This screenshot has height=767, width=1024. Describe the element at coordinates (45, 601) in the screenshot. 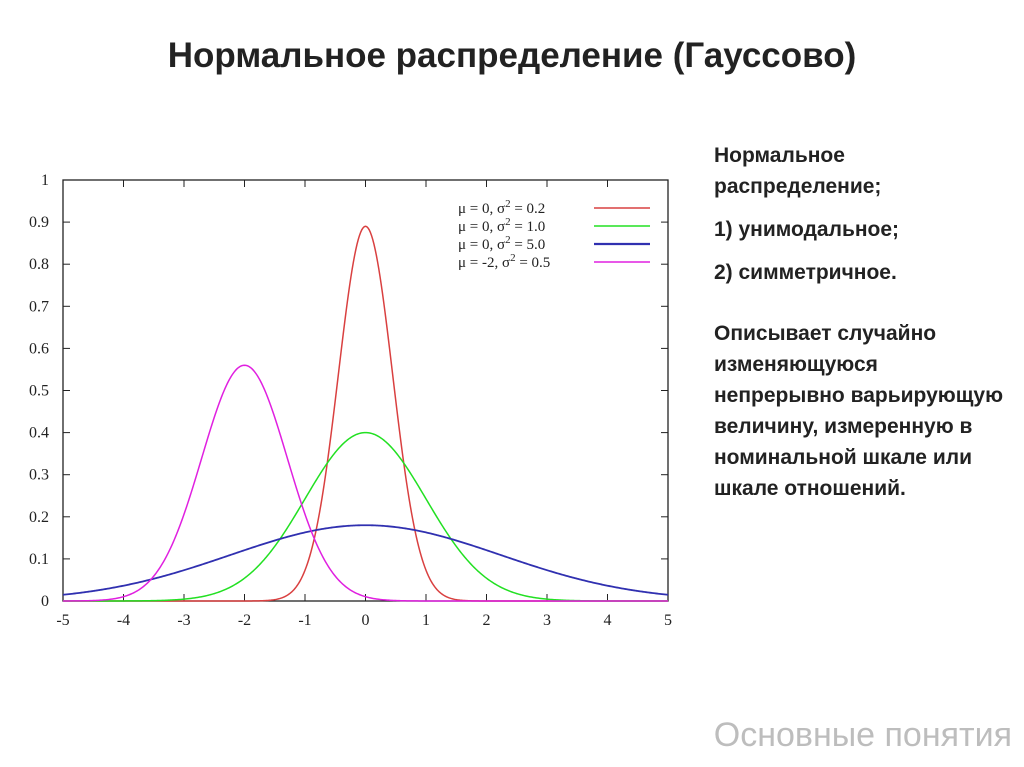

I see `y-tick-label: 0` at that location.